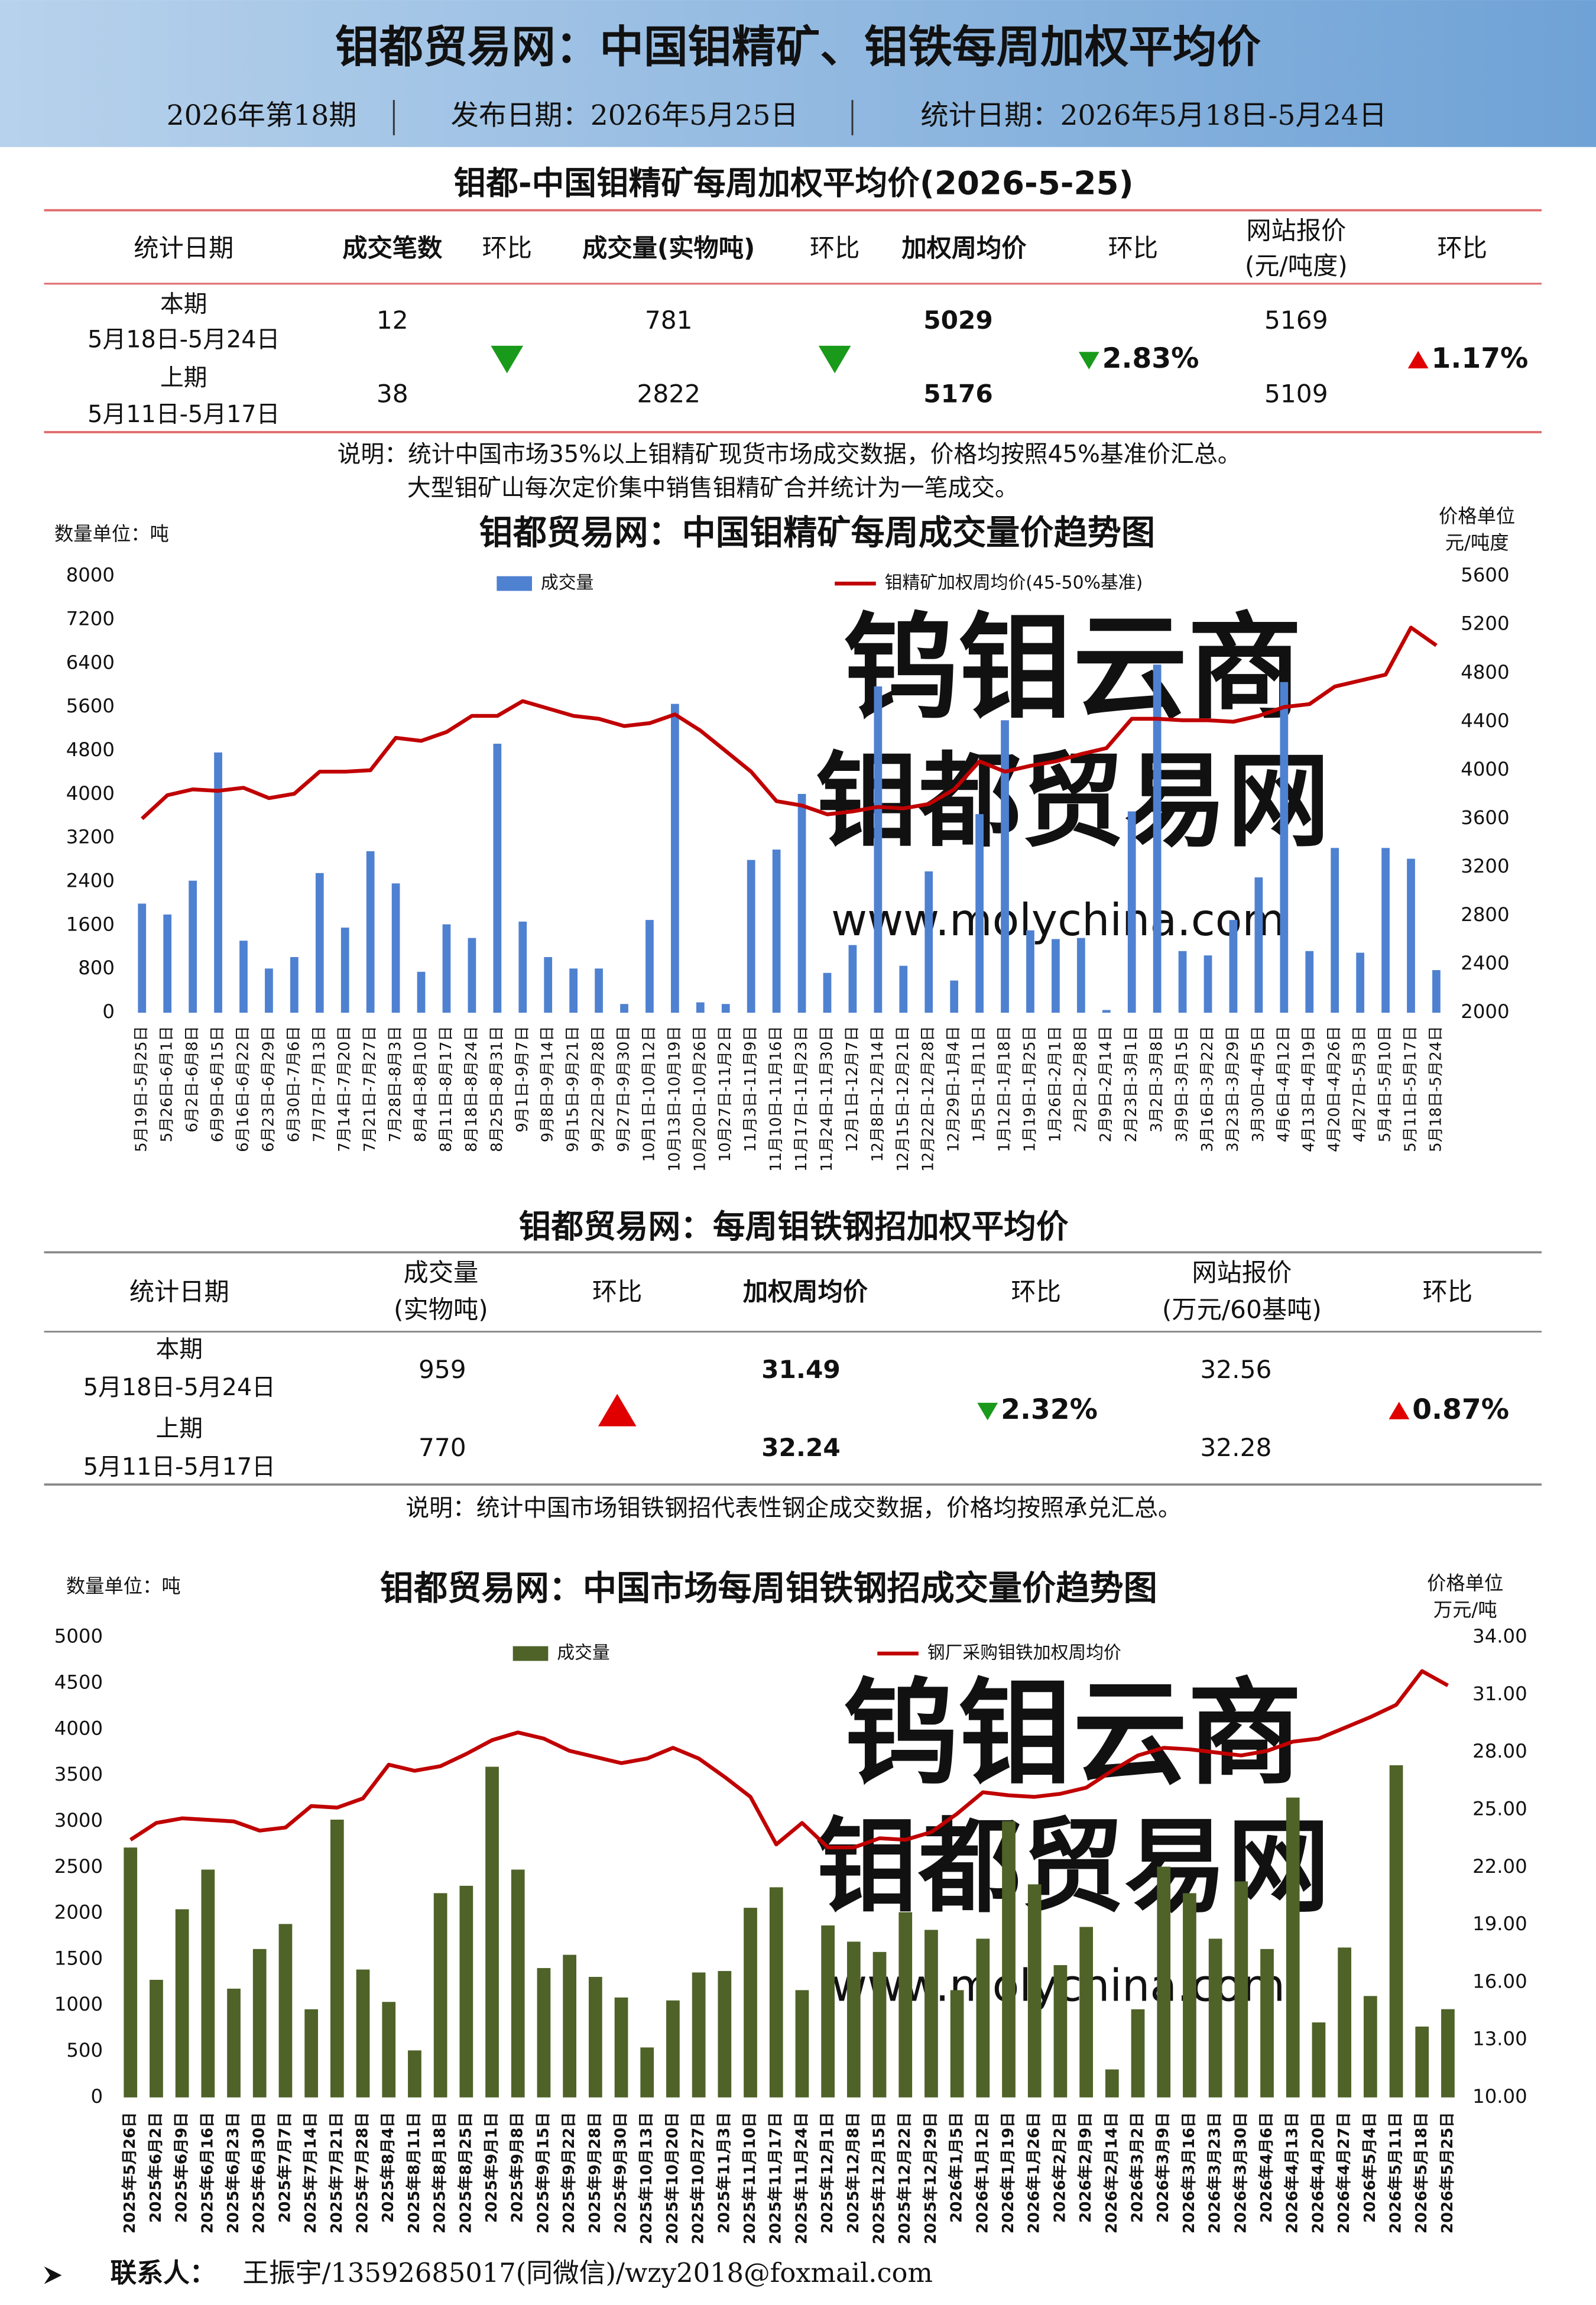 Image resolution: width=1596 pixels, height=2305 pixels. Describe the element at coordinates (179, 1387) in the screenshot. I see `period-dates: 5月18日-5月24日` at that location.